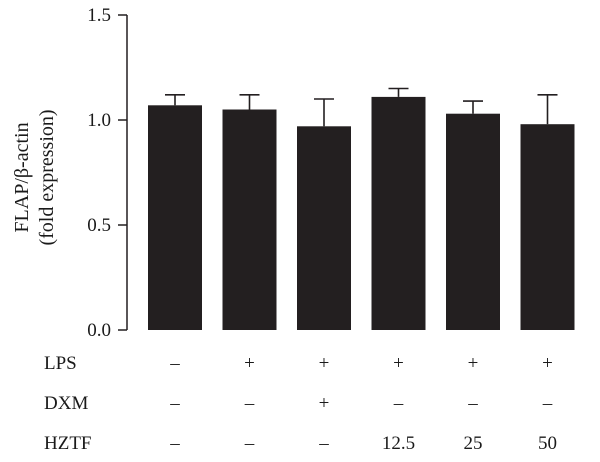  What do you see at coordinates (66, 403) in the screenshot?
I see `treatment-row-label: DXM` at bounding box center [66, 403].